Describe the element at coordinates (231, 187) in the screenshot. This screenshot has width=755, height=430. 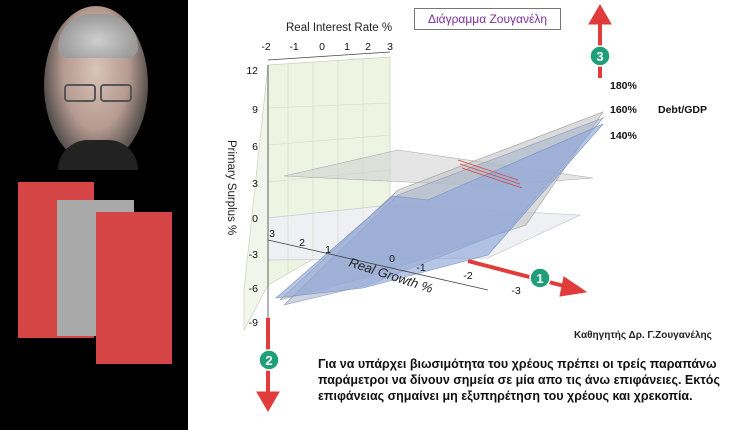
I see `surplus-axis-label: Primary Surplus %` at that location.